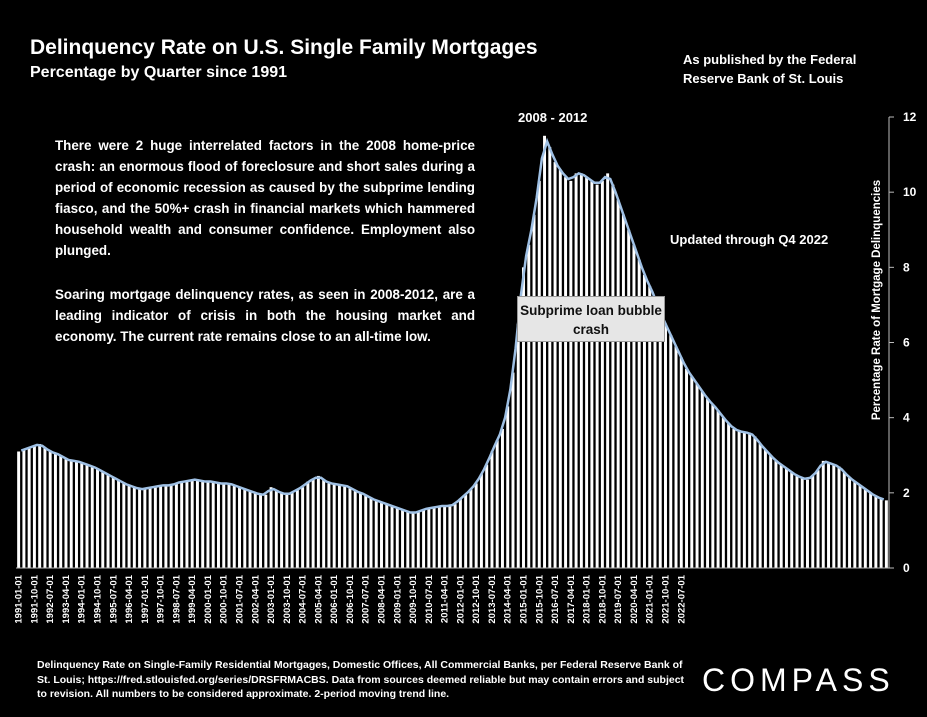 This screenshot has width=927, height=717. Describe the element at coordinates (34, 598) in the screenshot. I see `x-tick-label: 1991-10-01` at that location.